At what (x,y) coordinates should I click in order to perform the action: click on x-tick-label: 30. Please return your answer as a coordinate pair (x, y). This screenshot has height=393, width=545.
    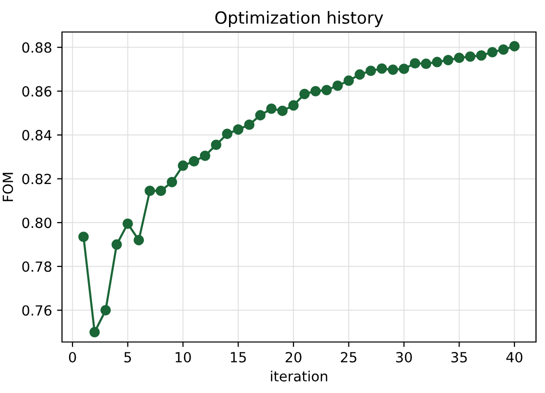
    Looking at the image, I should click on (404, 357).